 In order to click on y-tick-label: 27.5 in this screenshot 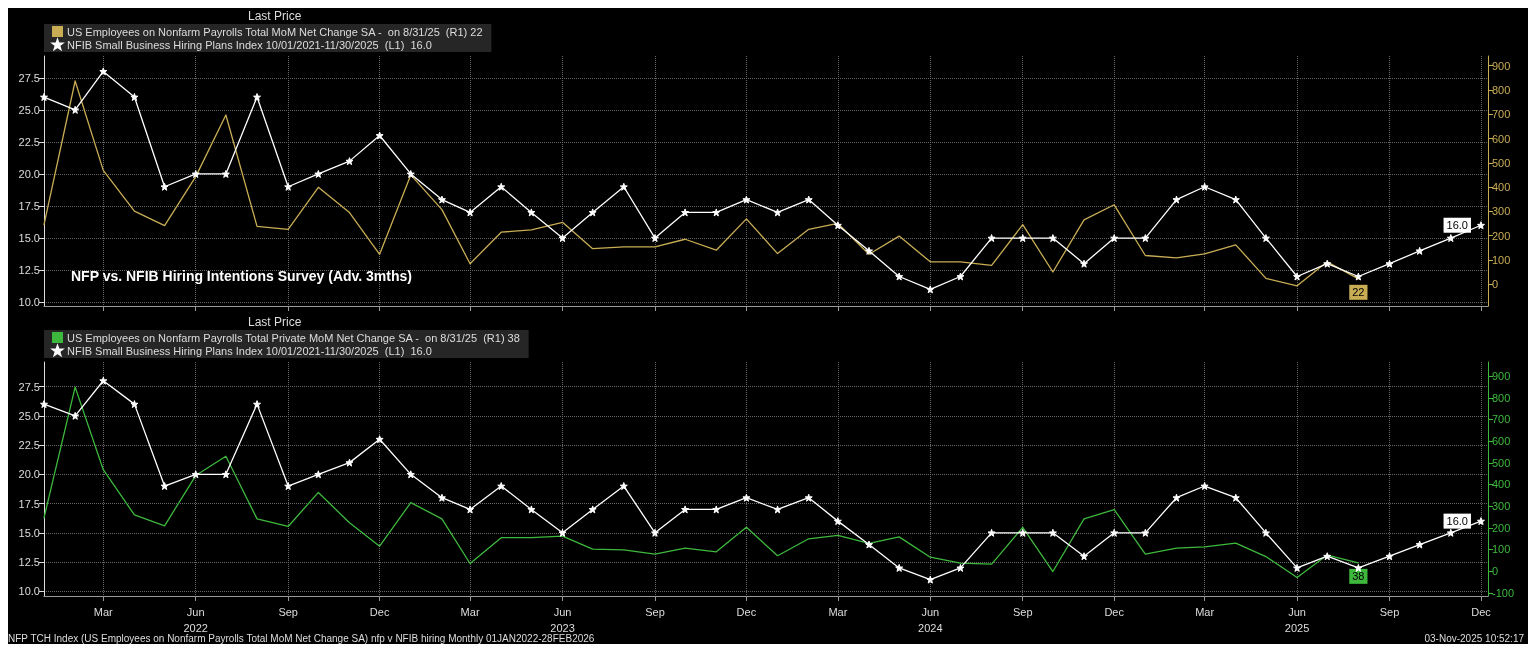, I will do `click(29, 77)`.